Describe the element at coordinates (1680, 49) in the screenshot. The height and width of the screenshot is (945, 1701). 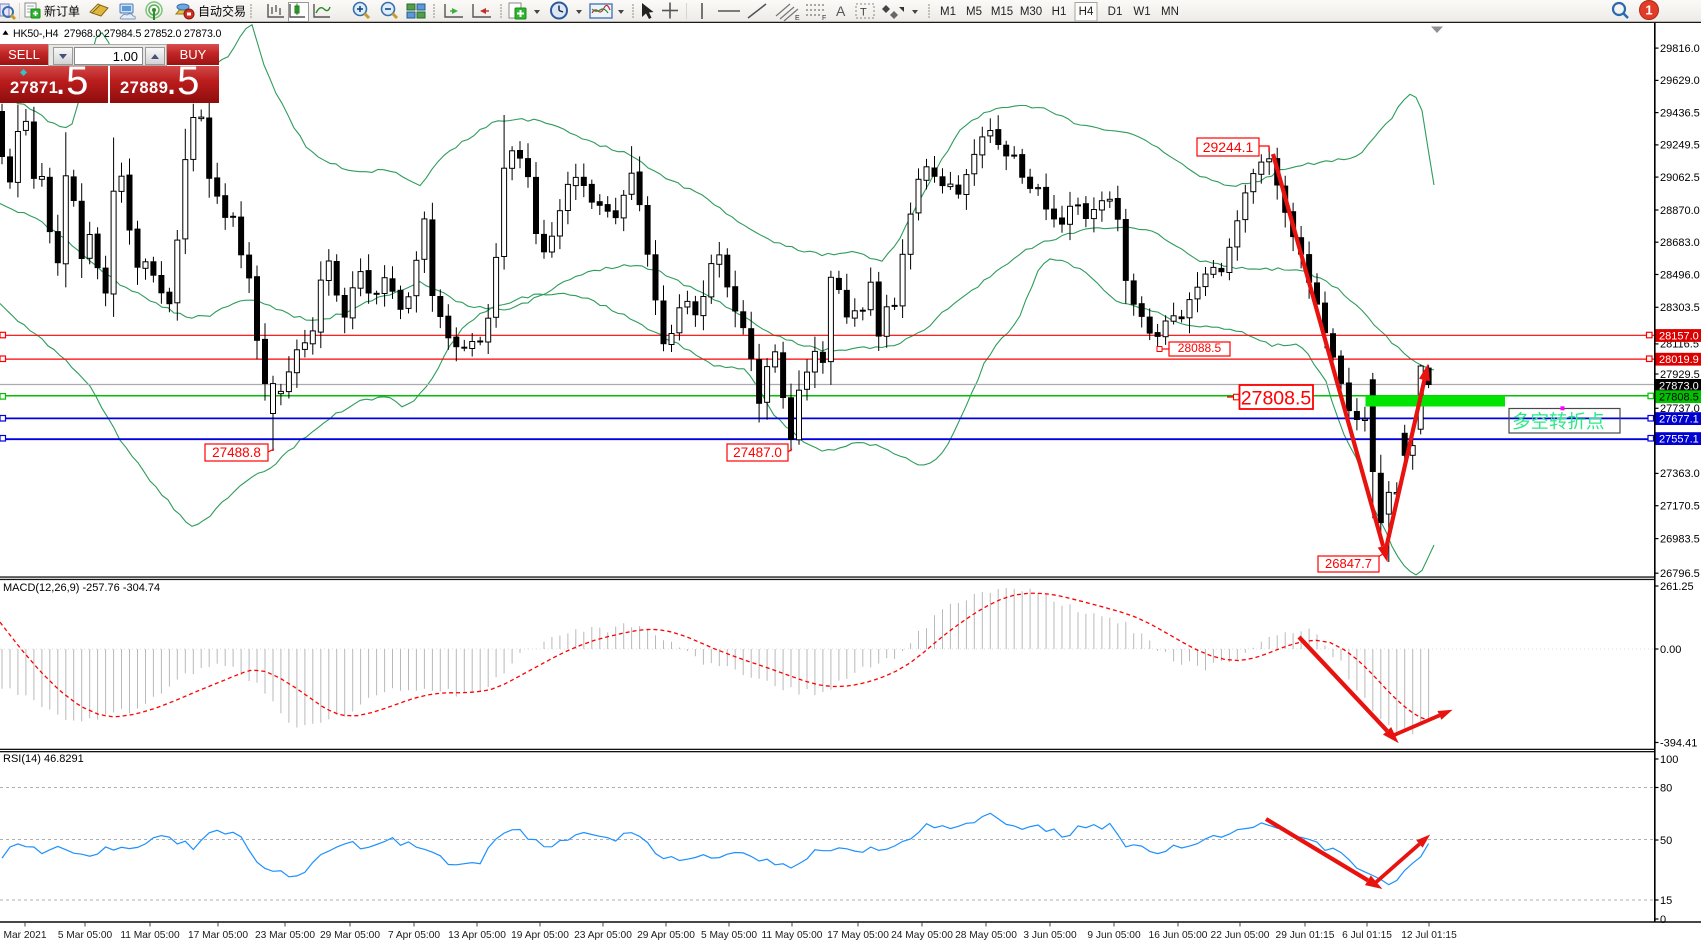
I see `svg-text: 29816.0` at that location.